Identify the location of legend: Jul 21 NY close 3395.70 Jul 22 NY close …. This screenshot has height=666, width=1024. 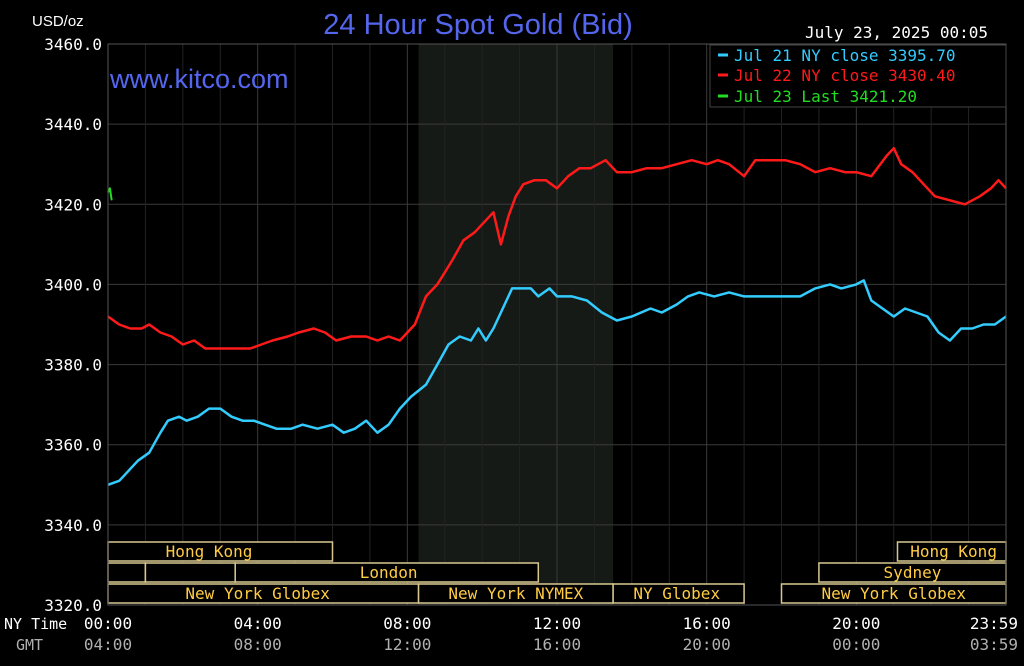
(858, 76).